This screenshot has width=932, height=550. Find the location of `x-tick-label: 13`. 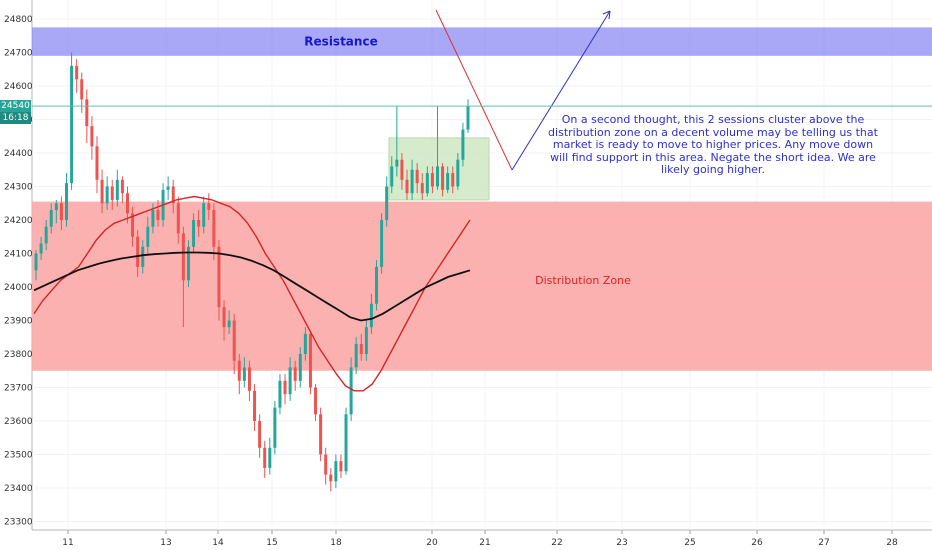

x-tick-label: 13 is located at coordinates (165, 543).